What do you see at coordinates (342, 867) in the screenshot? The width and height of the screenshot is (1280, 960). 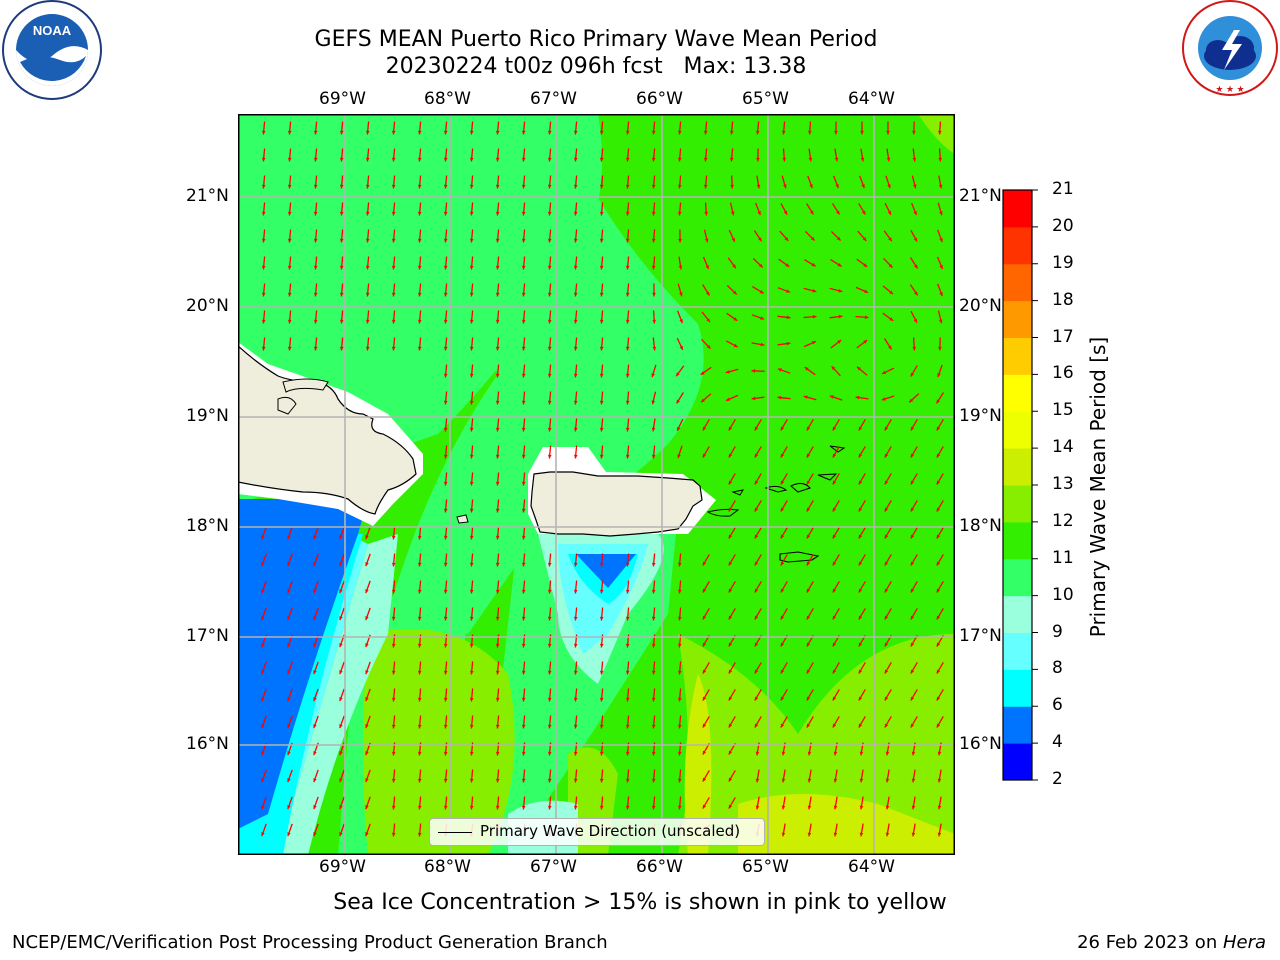 I see `lon-label-bottom: 69°W` at bounding box center [342, 867].